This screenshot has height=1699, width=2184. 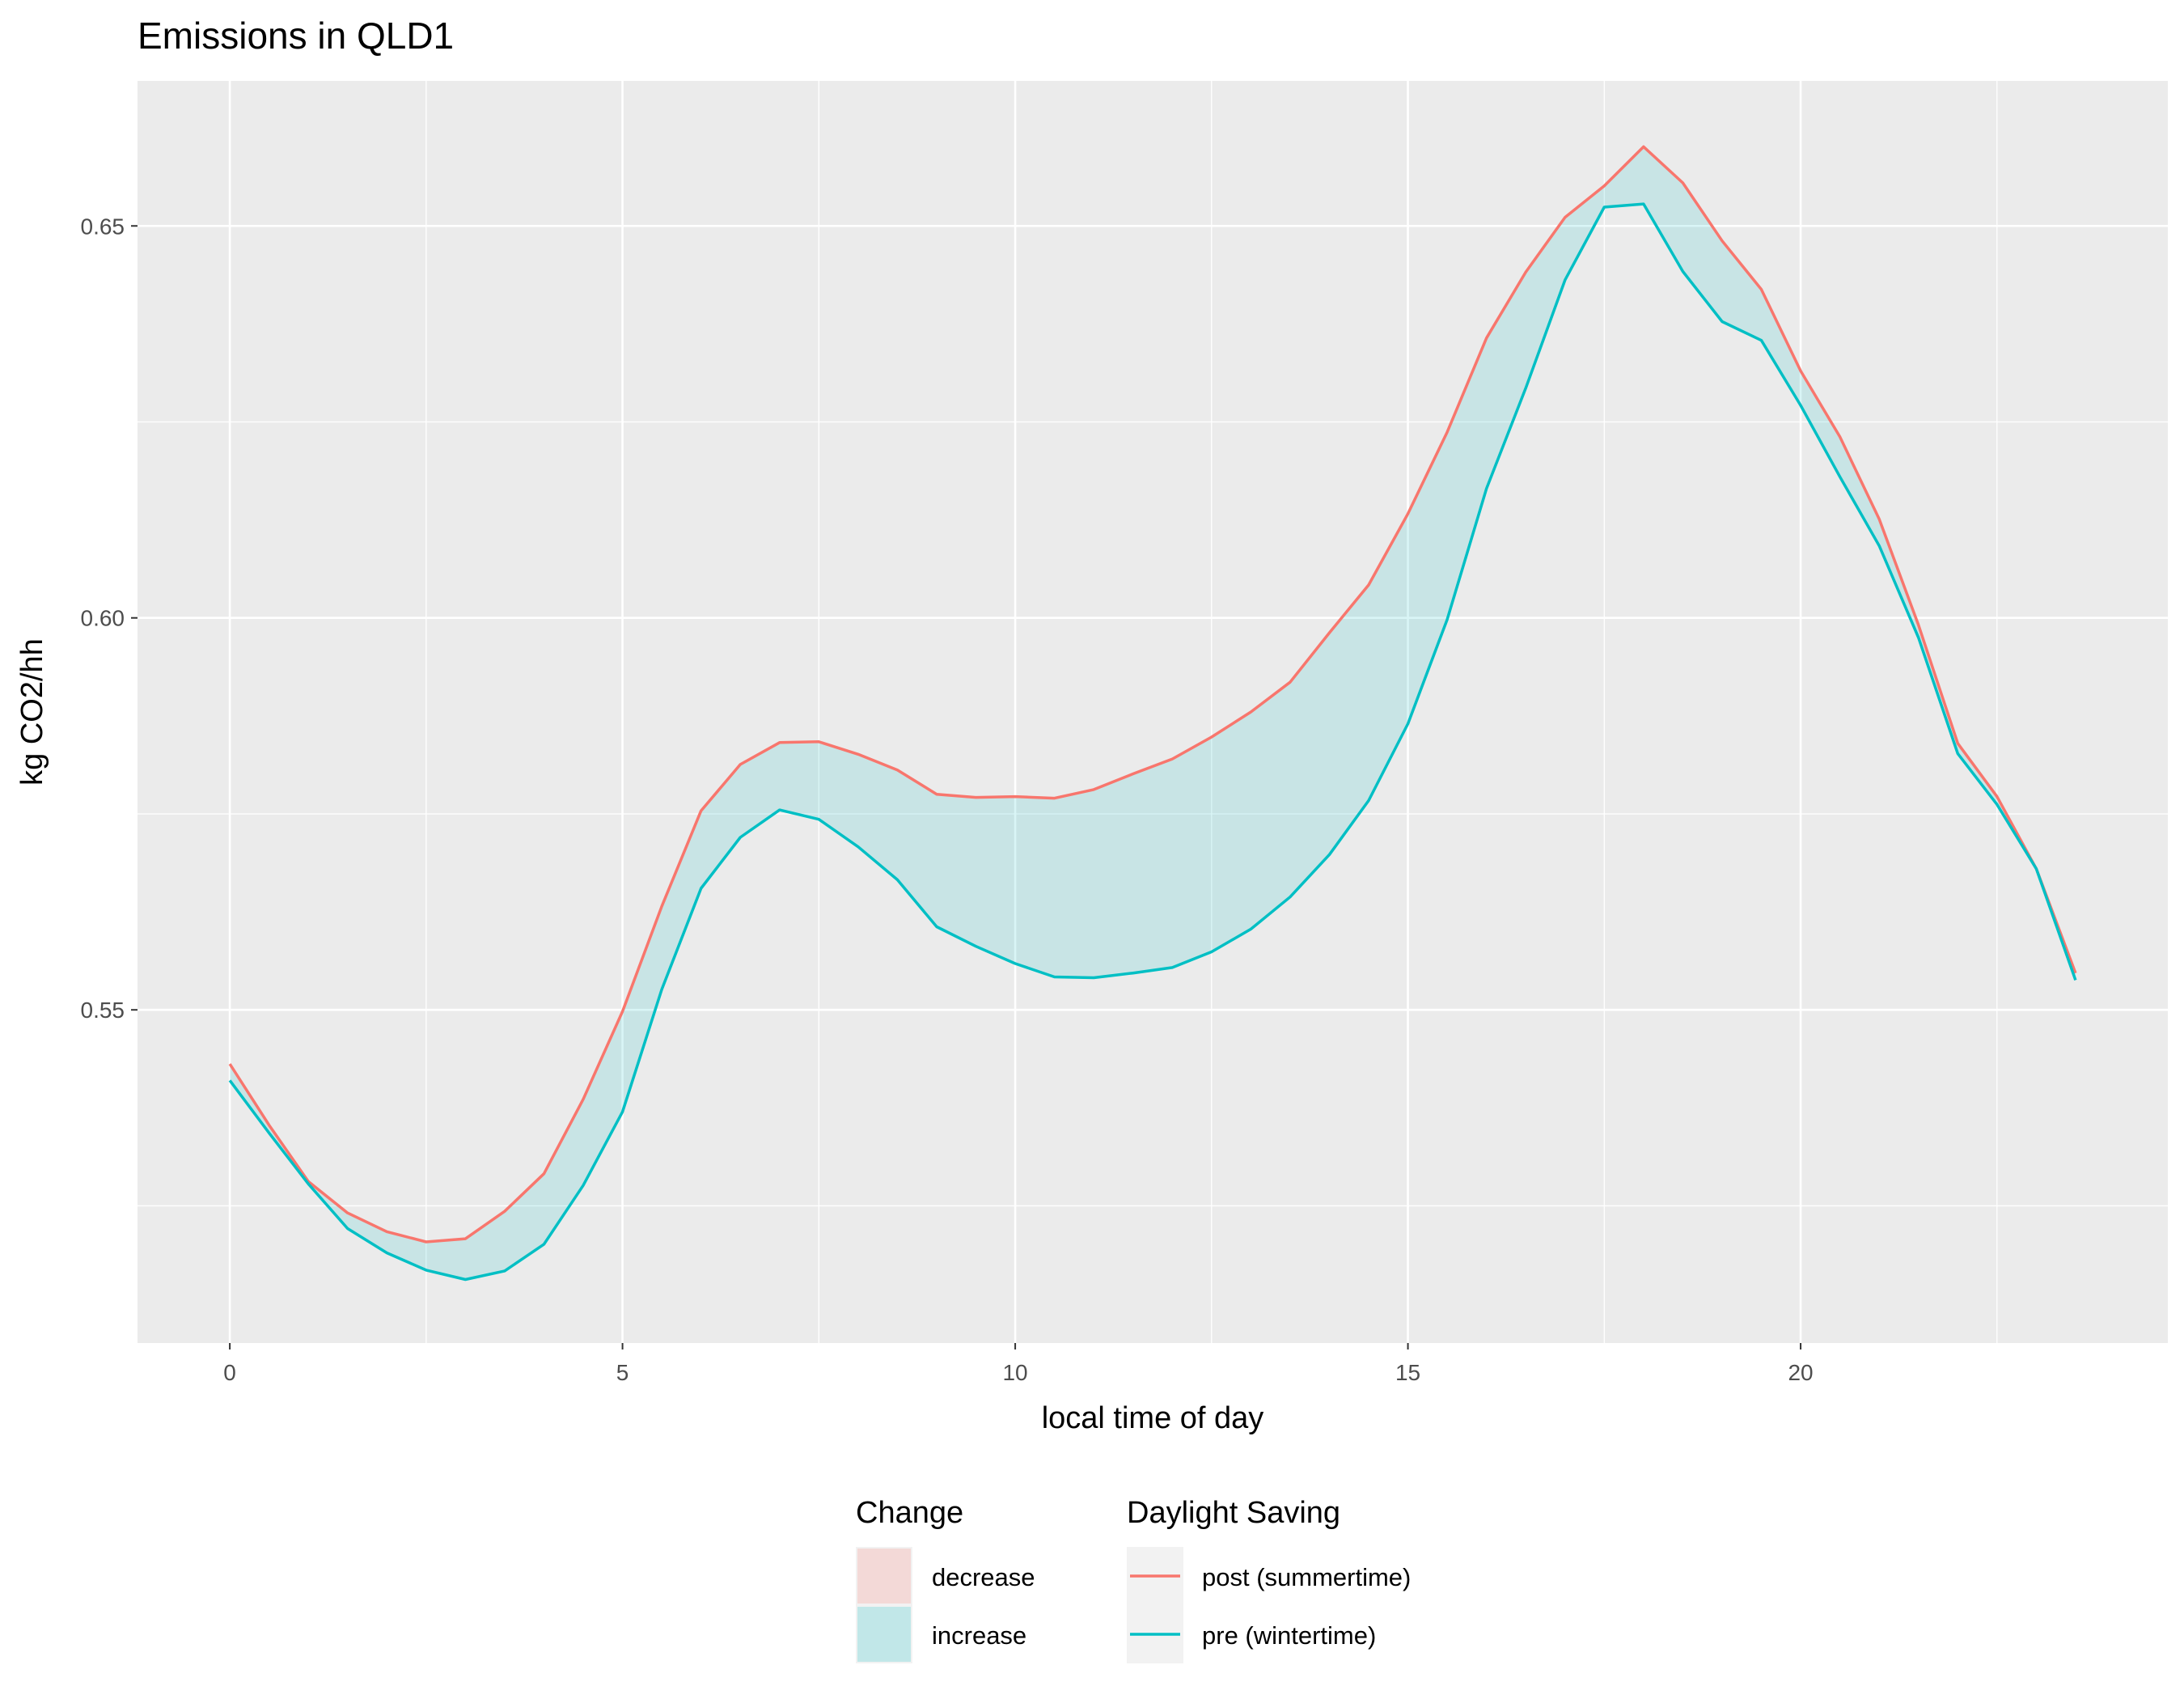 I want to click on x-tick-label: 10, so click(x=1014, y=1372).